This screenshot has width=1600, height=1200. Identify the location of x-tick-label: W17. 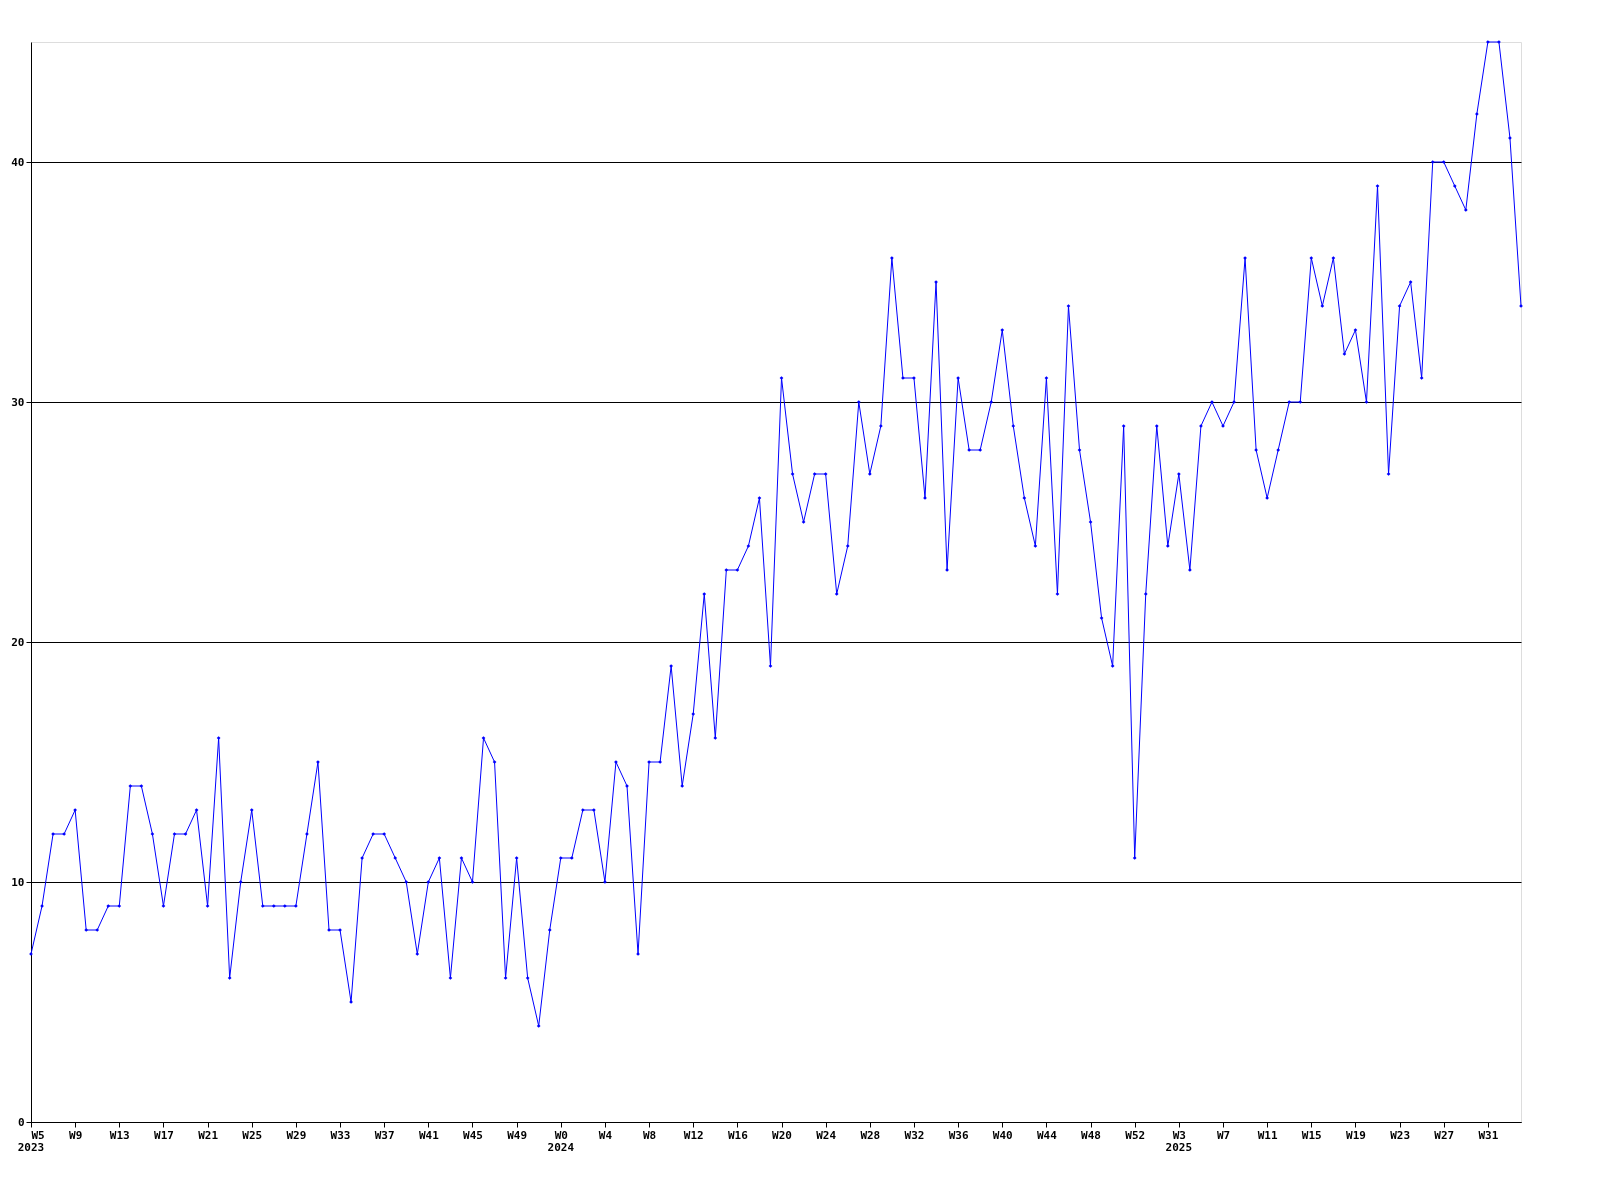
(164, 1135).